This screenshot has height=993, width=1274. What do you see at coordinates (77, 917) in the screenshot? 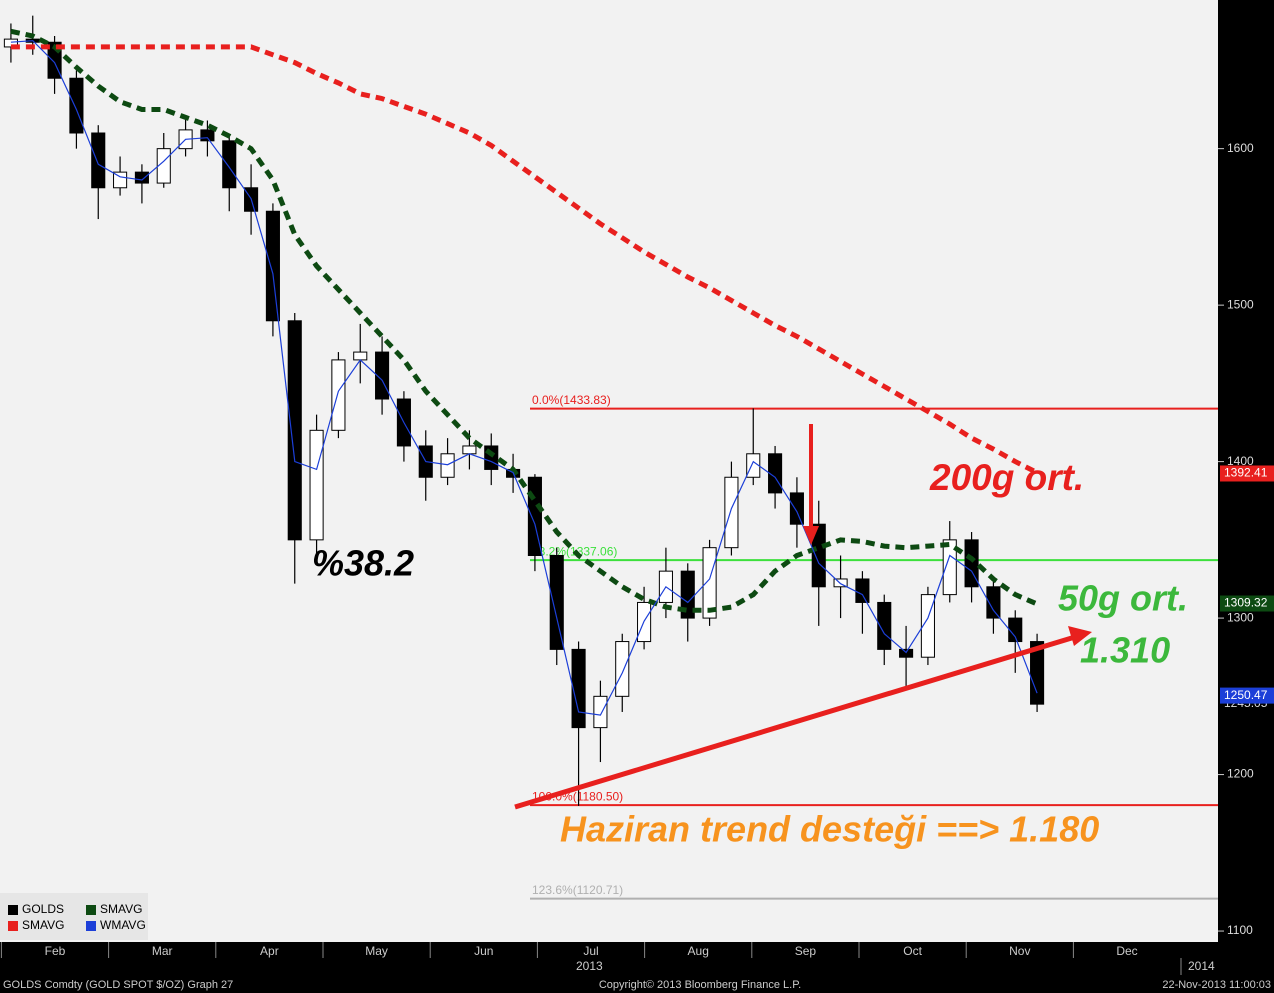
I see `legend-group: GOLDS SMAVG SMAVG WMAVG` at bounding box center [77, 917].